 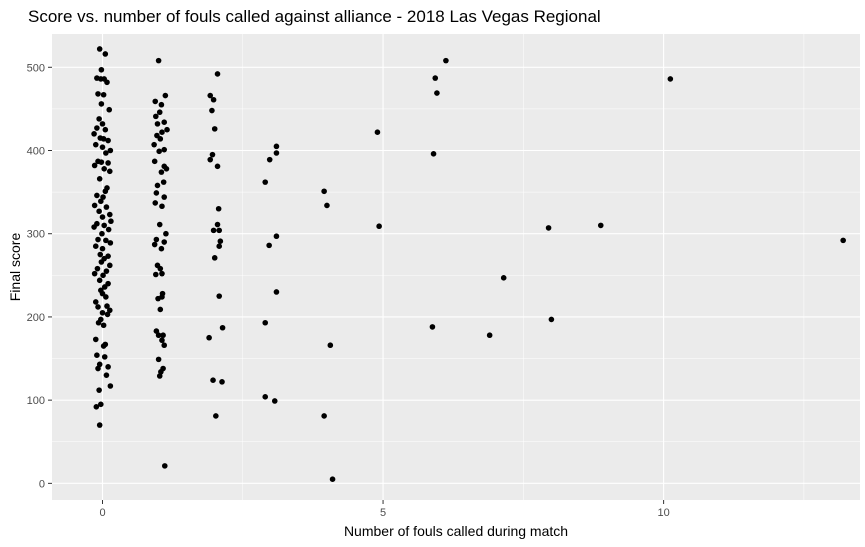 I want to click on y-axis-title: Final score, so click(x=15, y=267).